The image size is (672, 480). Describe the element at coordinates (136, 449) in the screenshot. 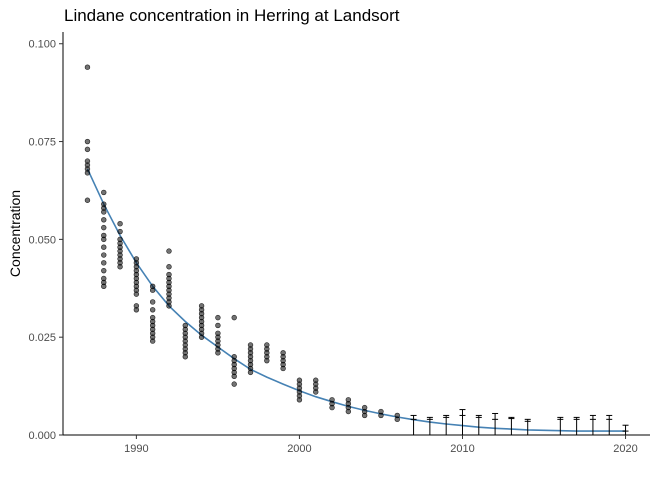

I see `x-tick-label: 1990` at that location.